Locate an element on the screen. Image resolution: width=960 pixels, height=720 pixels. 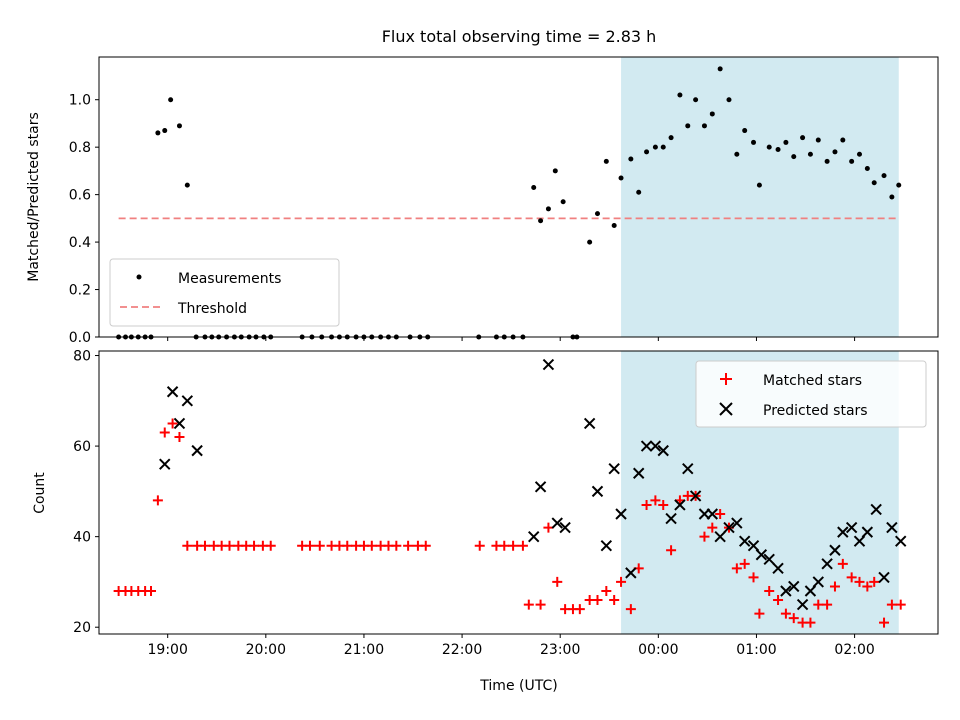
top-y-tick-label: 0.6 is located at coordinates (80, 196).